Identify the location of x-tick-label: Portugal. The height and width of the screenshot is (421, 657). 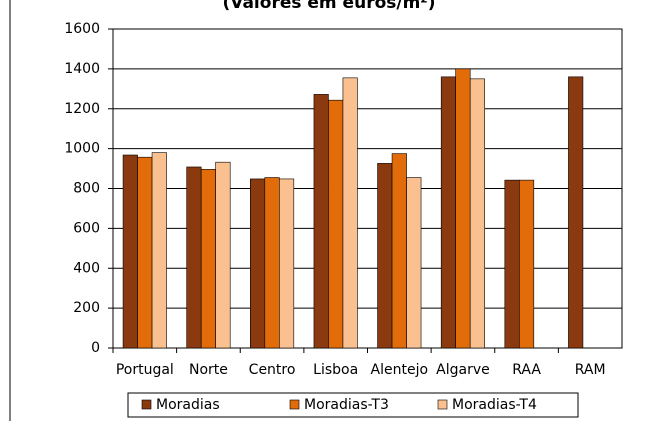
(145, 370).